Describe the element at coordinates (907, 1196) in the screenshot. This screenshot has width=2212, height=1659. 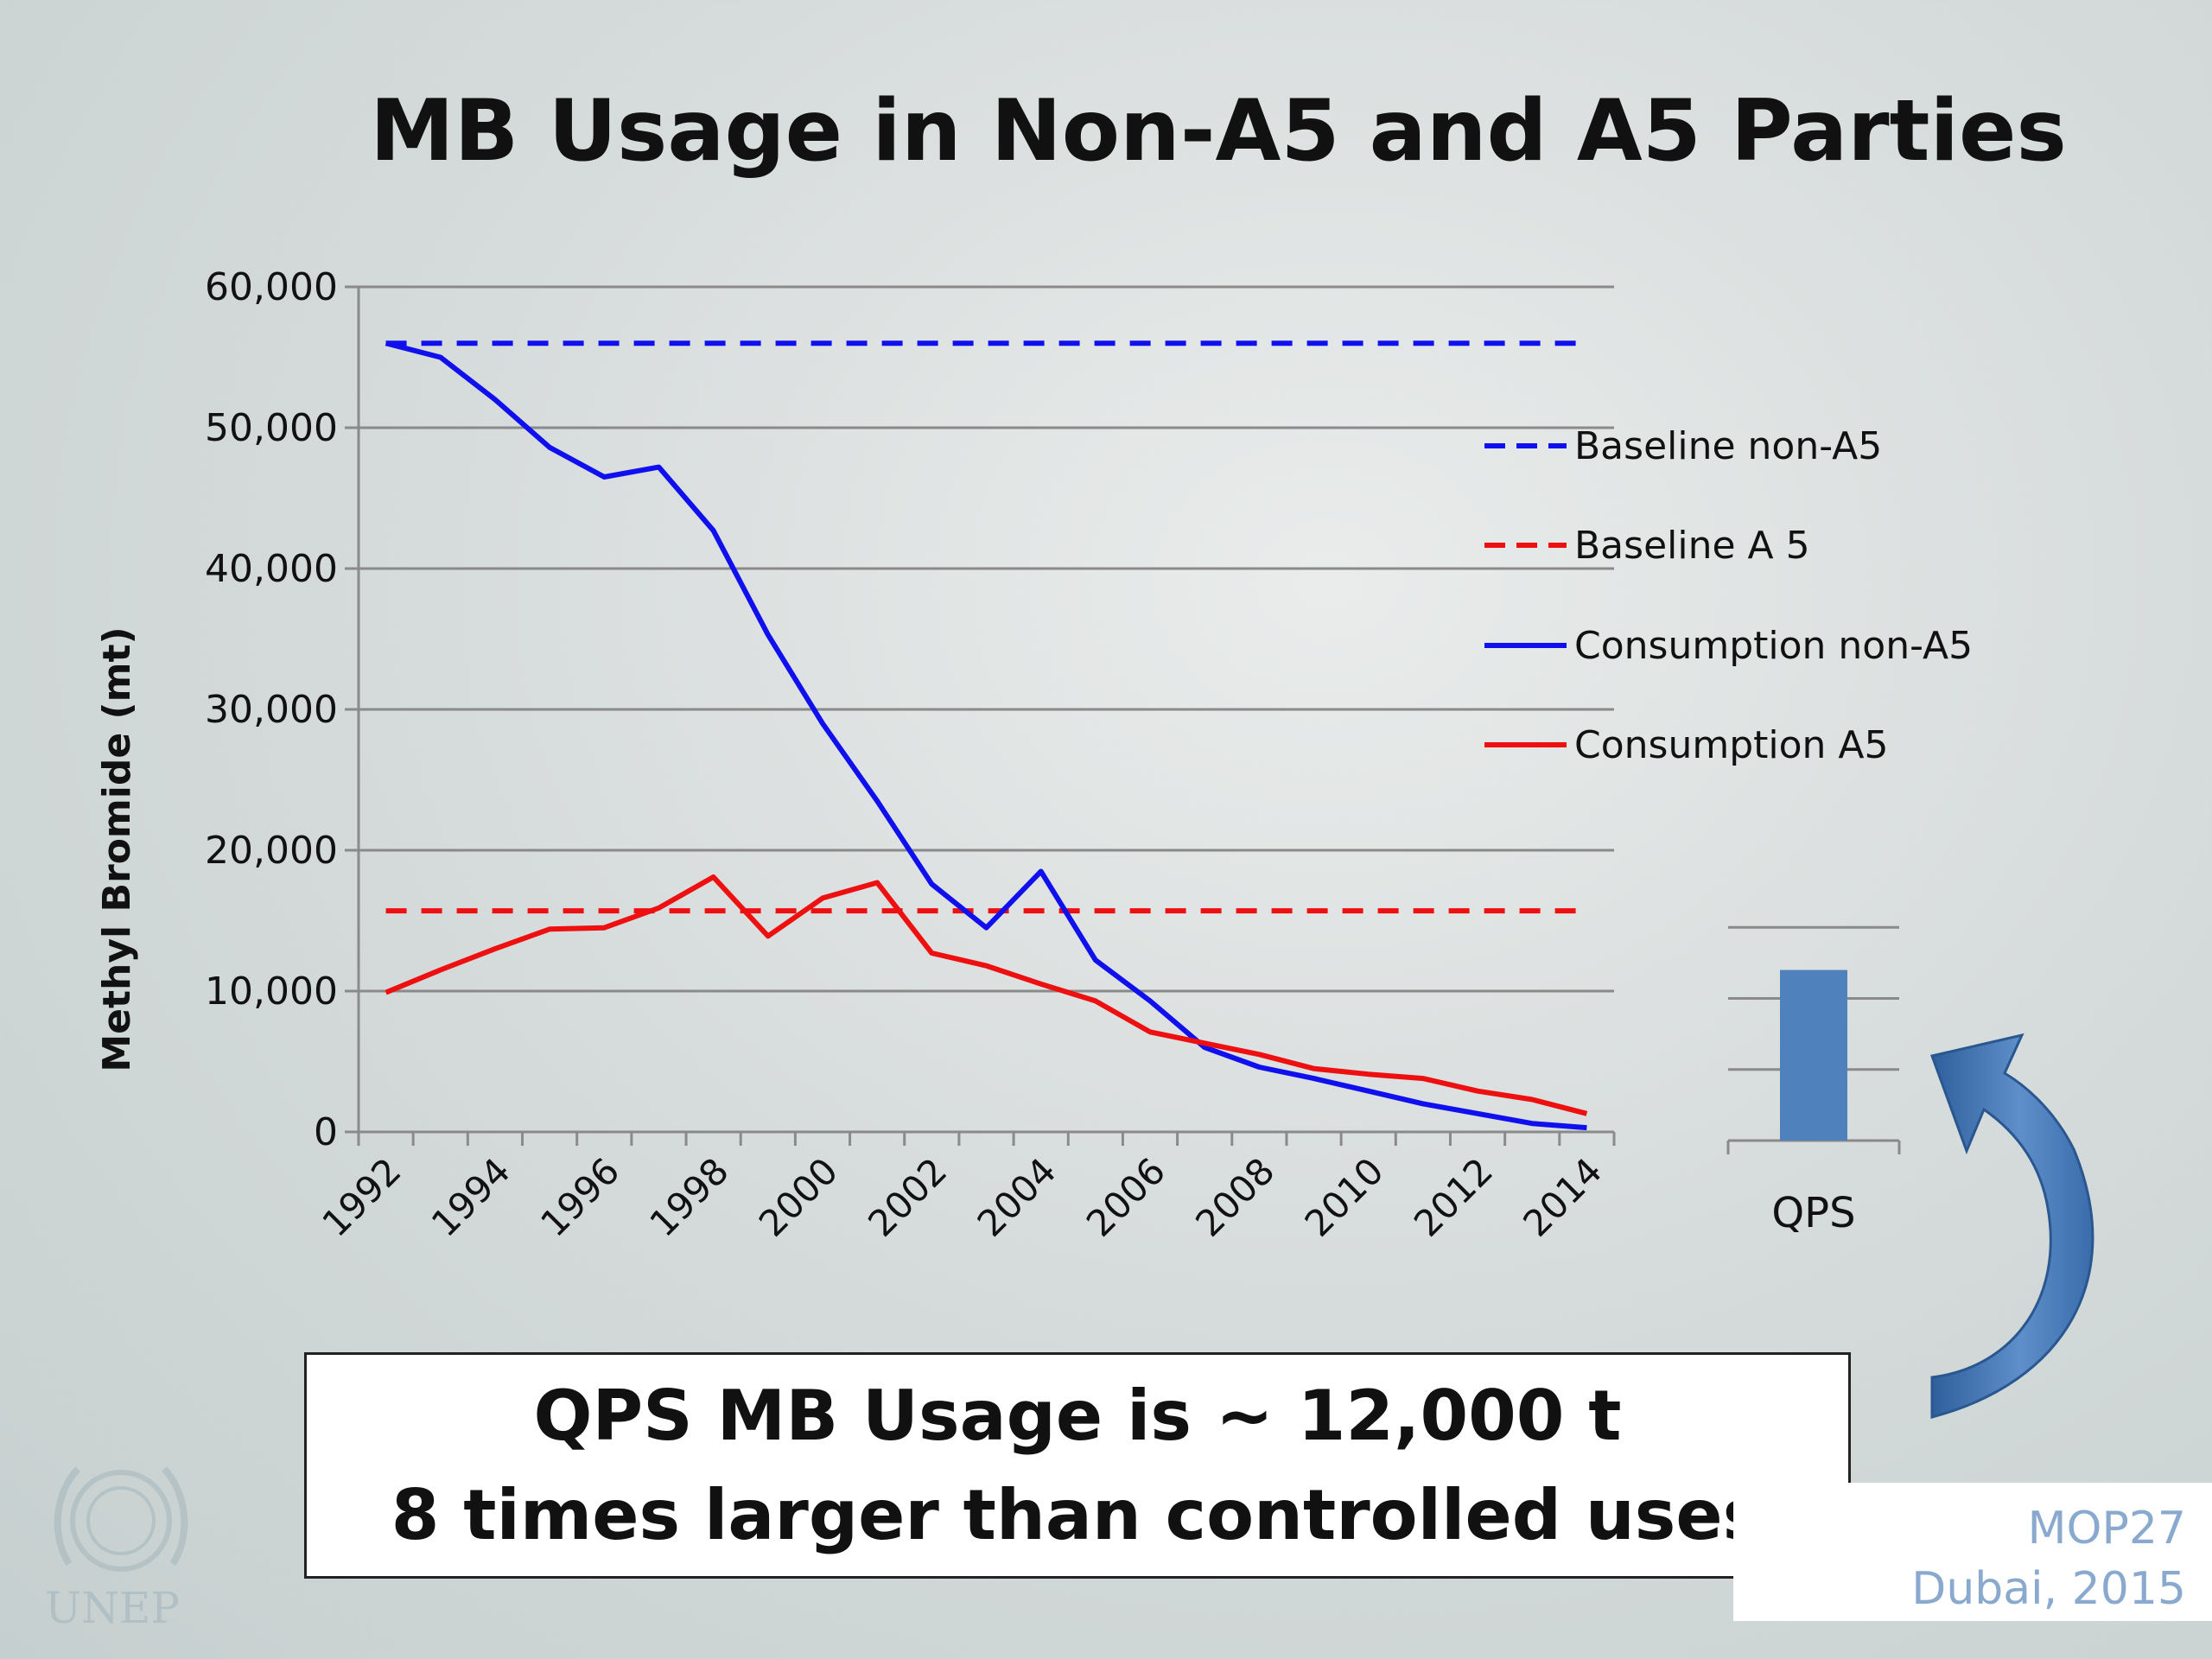
I see `x-tick-label: 2002` at that location.